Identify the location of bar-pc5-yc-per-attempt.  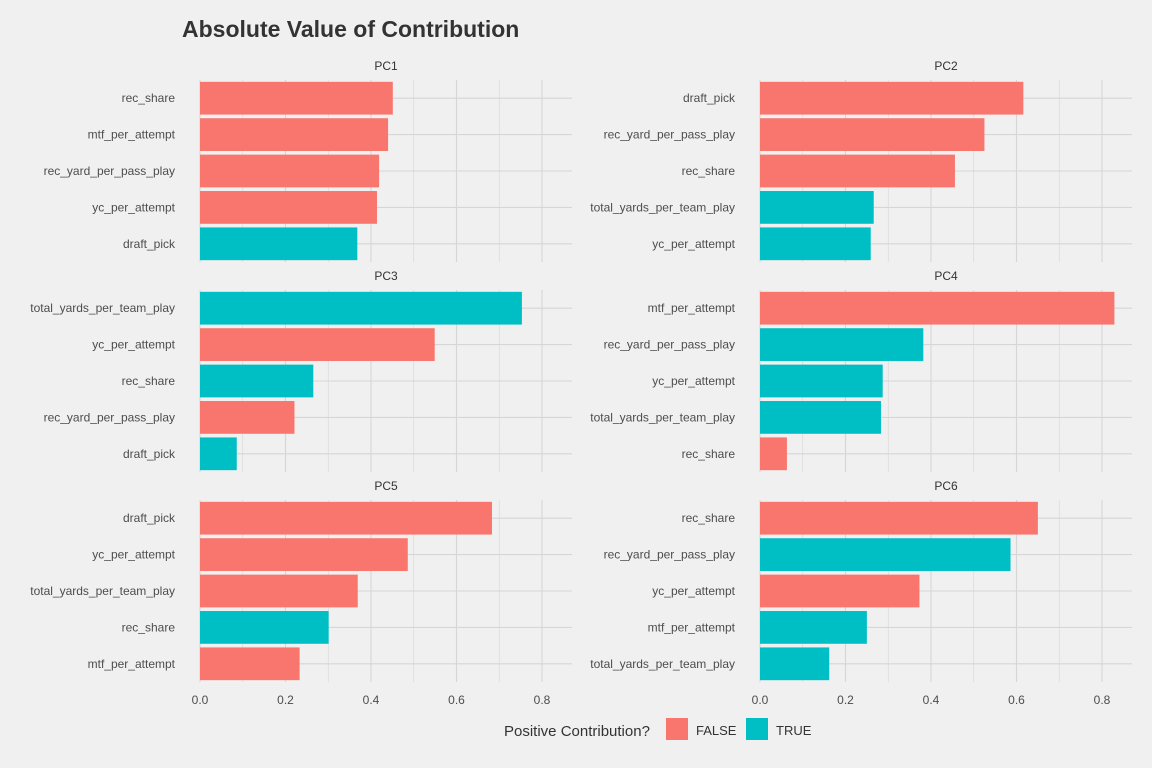
(304, 554).